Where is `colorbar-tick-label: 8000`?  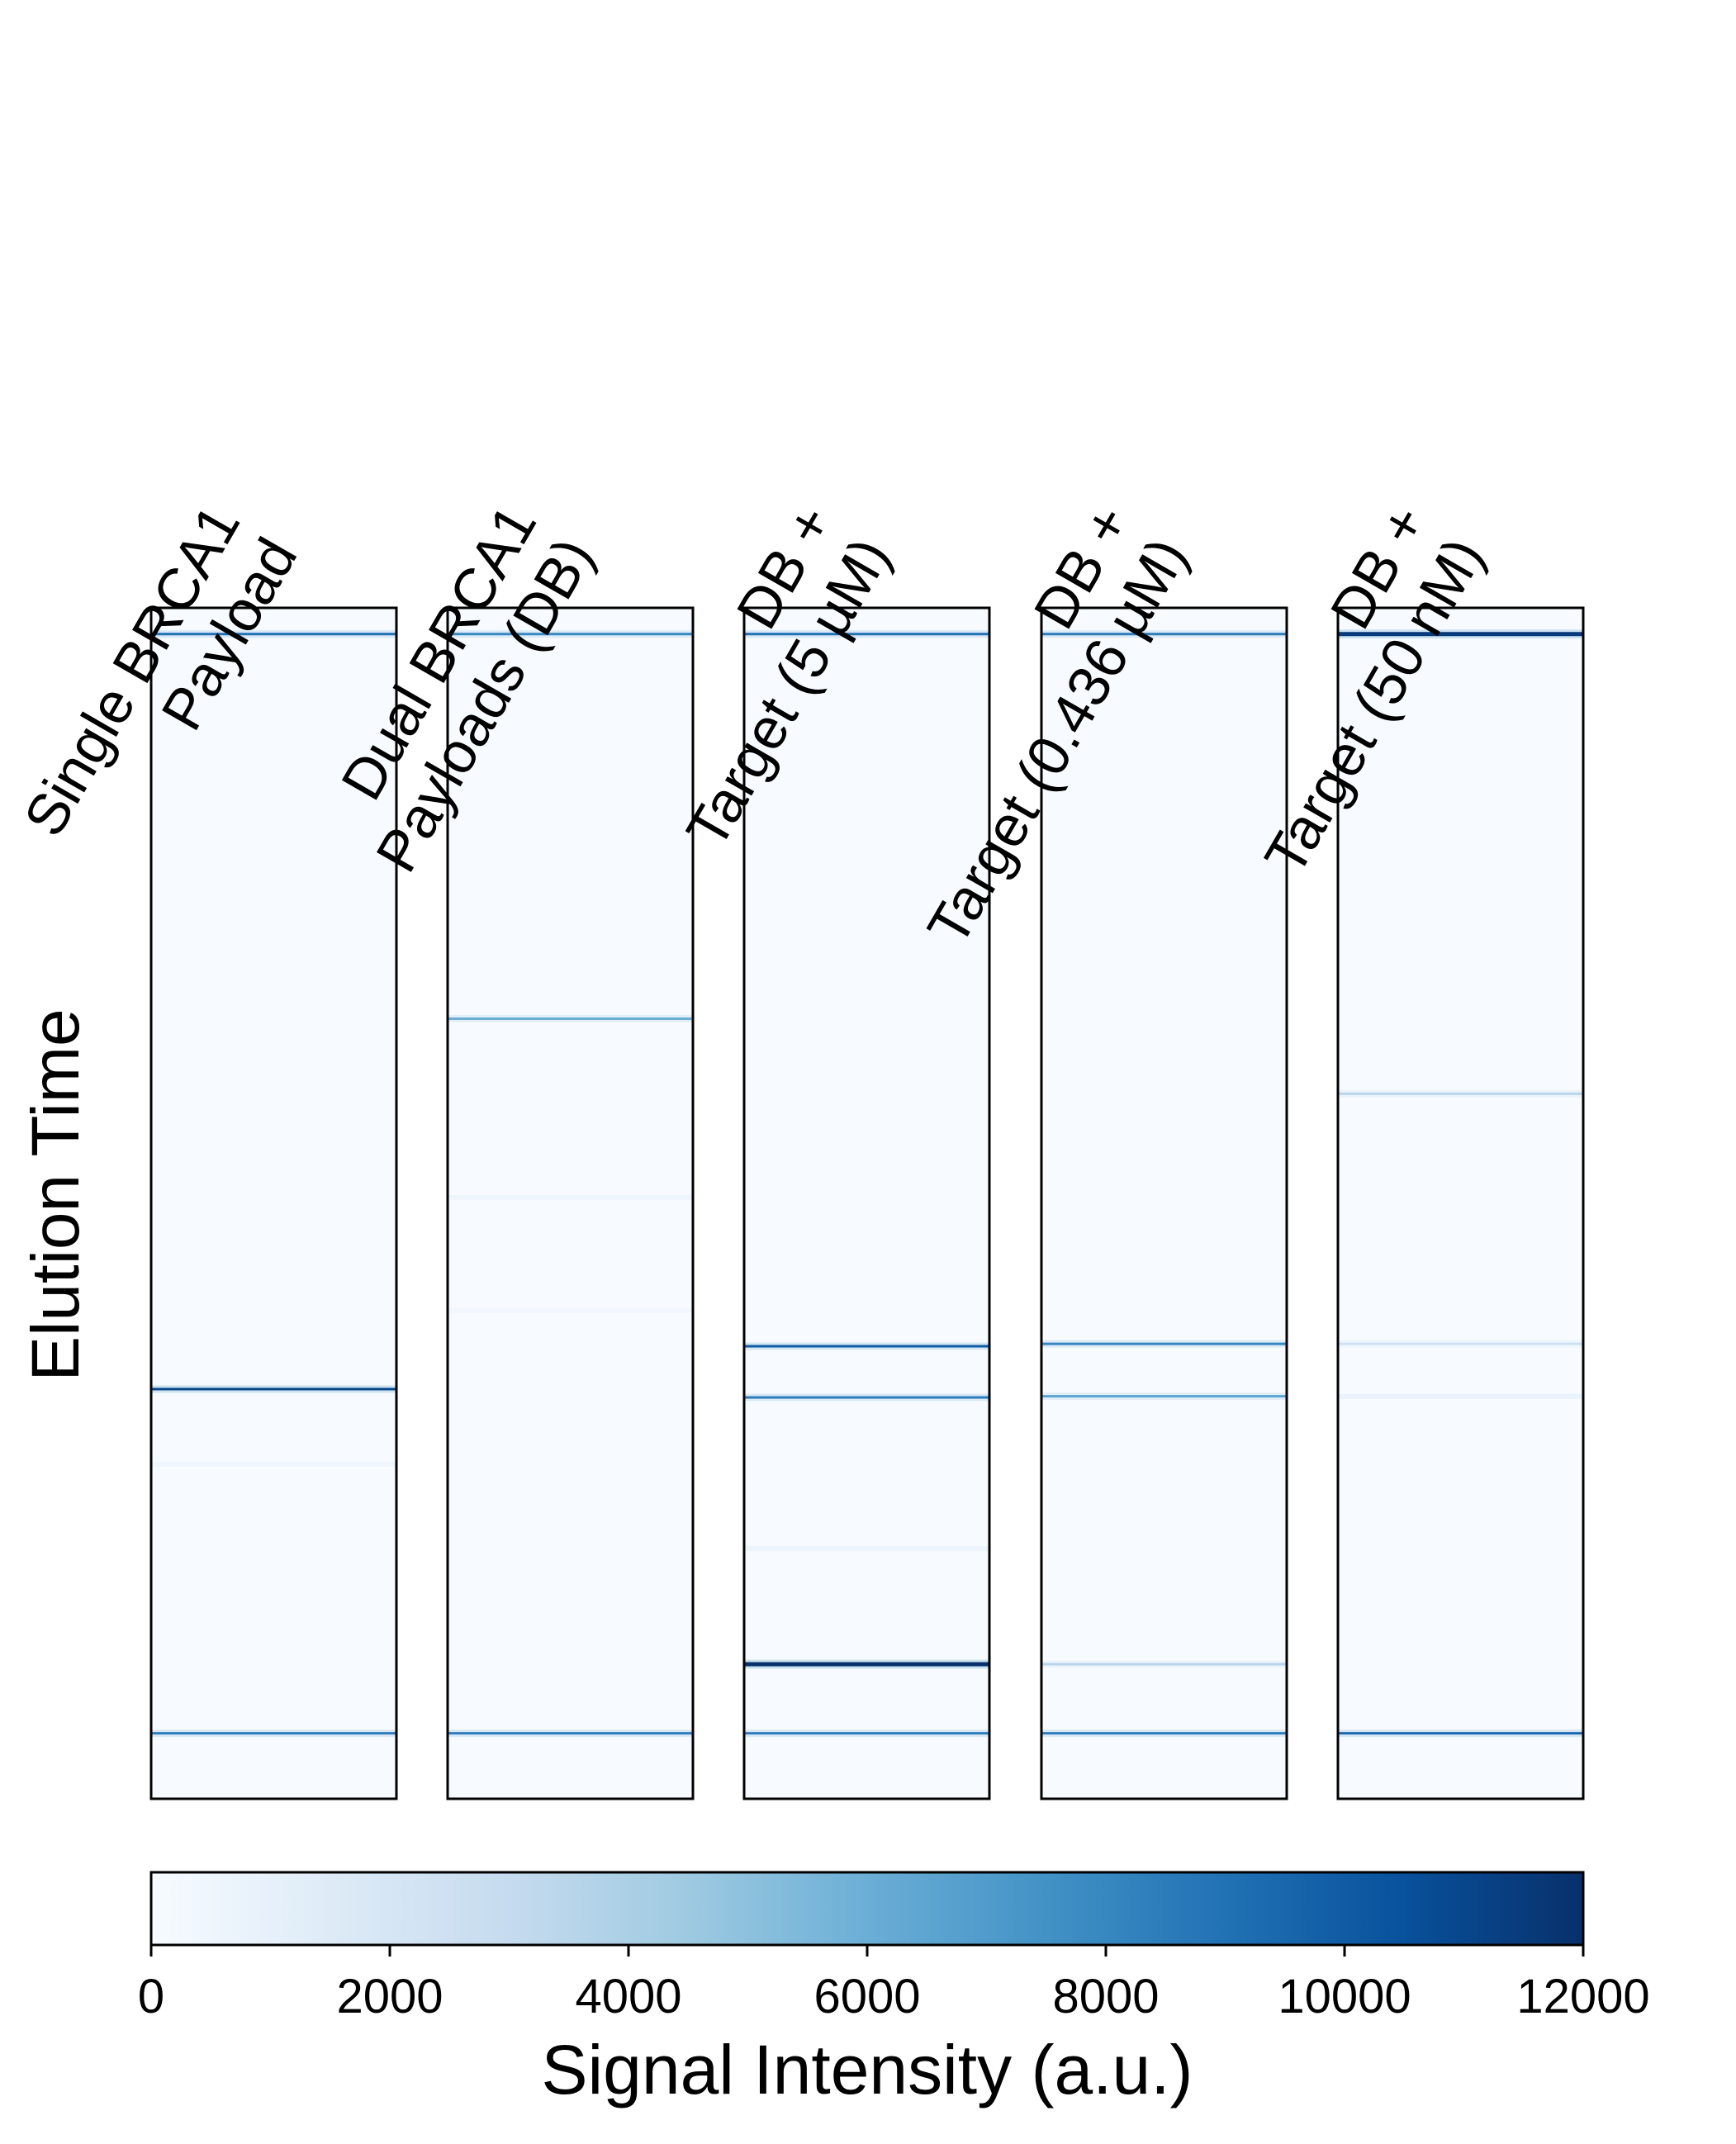
colorbar-tick-label: 8000 is located at coordinates (1105, 1996).